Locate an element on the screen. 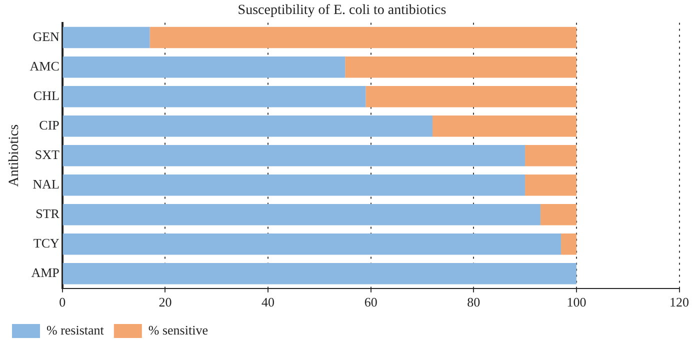 Image resolution: width=692 pixels, height=348 pixels. chart-title: Susceptibility of E. coli to antibiotics is located at coordinates (342, 10).